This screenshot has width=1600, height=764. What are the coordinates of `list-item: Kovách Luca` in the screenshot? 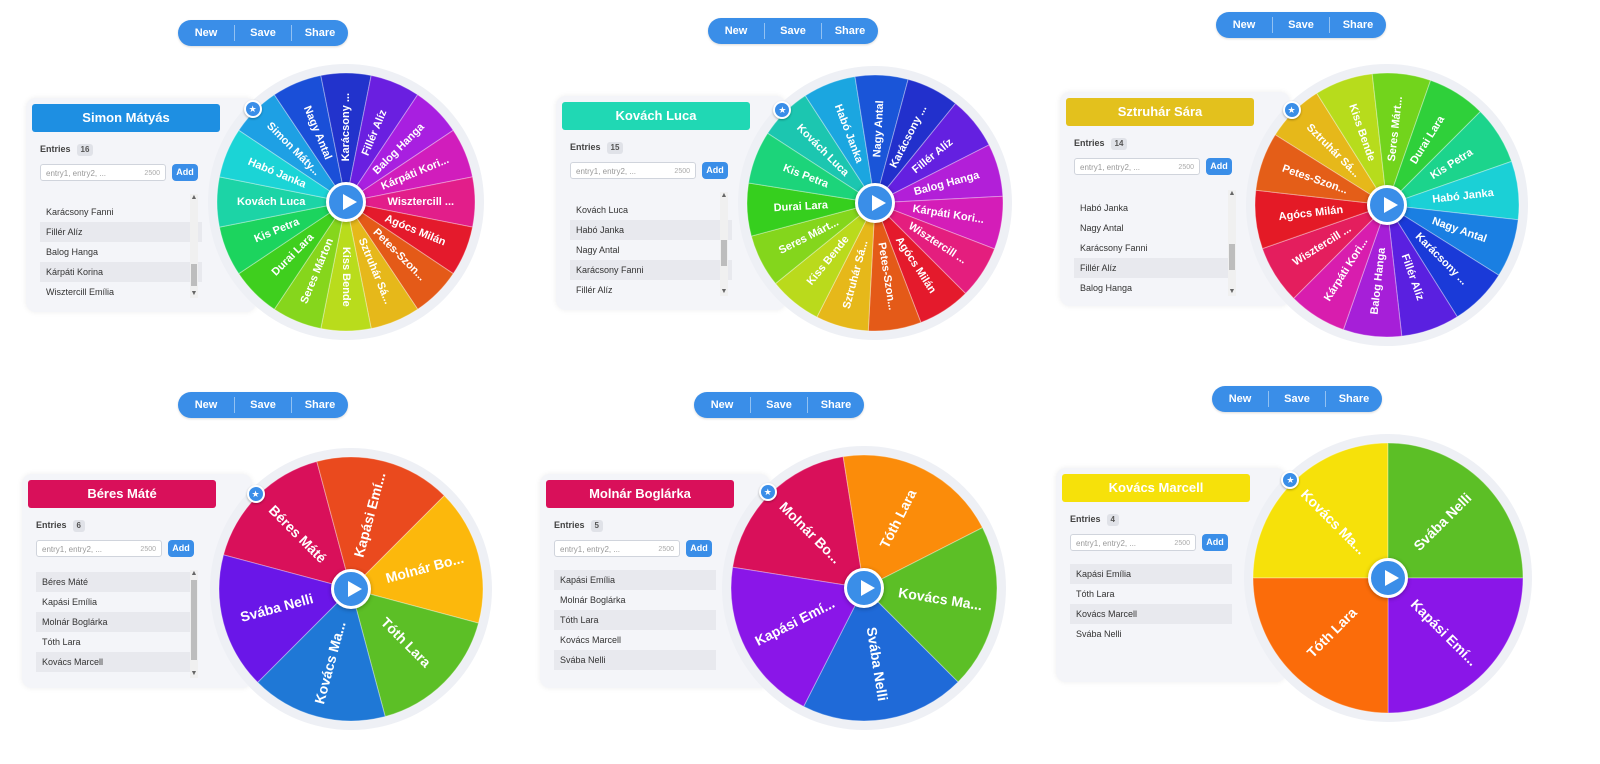 It's located at (602, 210).